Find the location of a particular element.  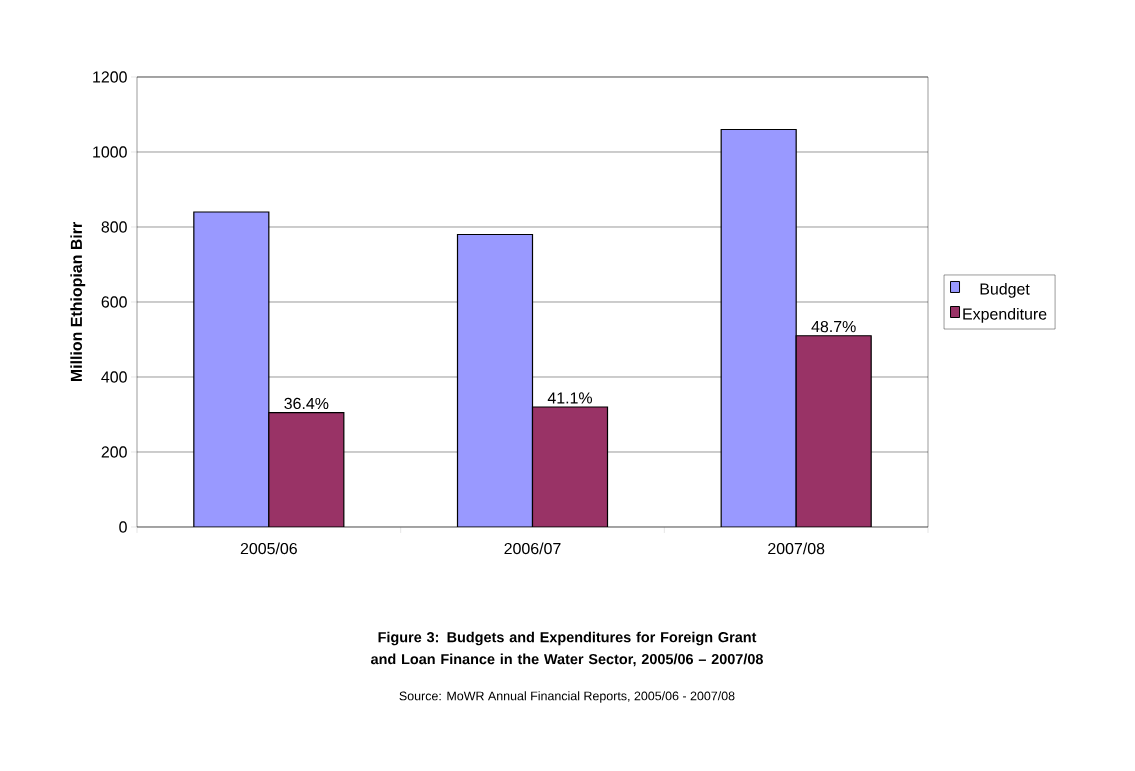

y-tick-label: 0 is located at coordinates (123, 527).